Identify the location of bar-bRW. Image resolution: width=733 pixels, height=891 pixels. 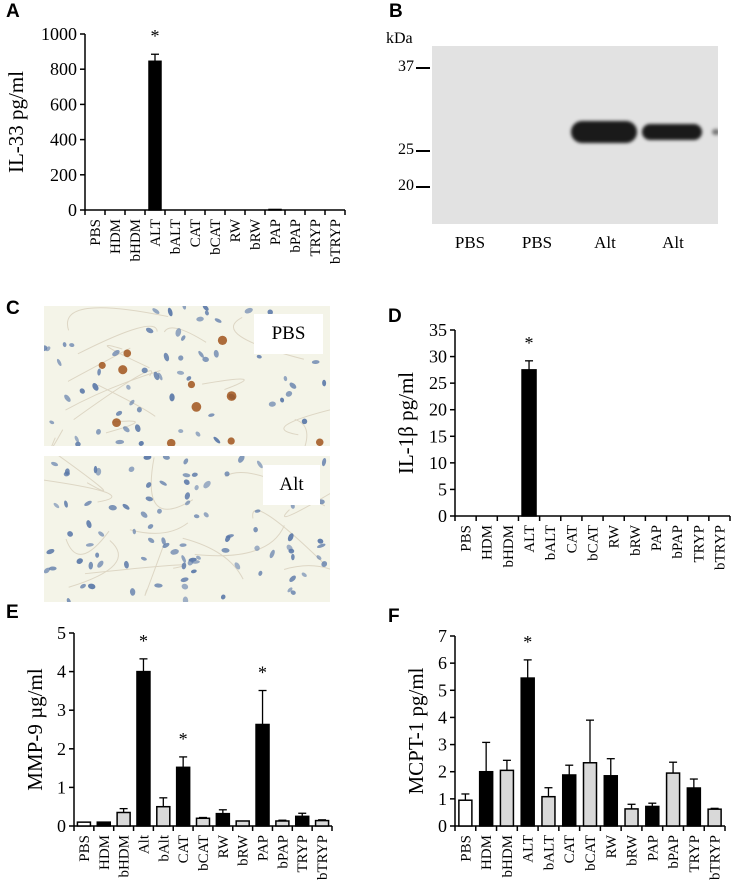
(631, 817).